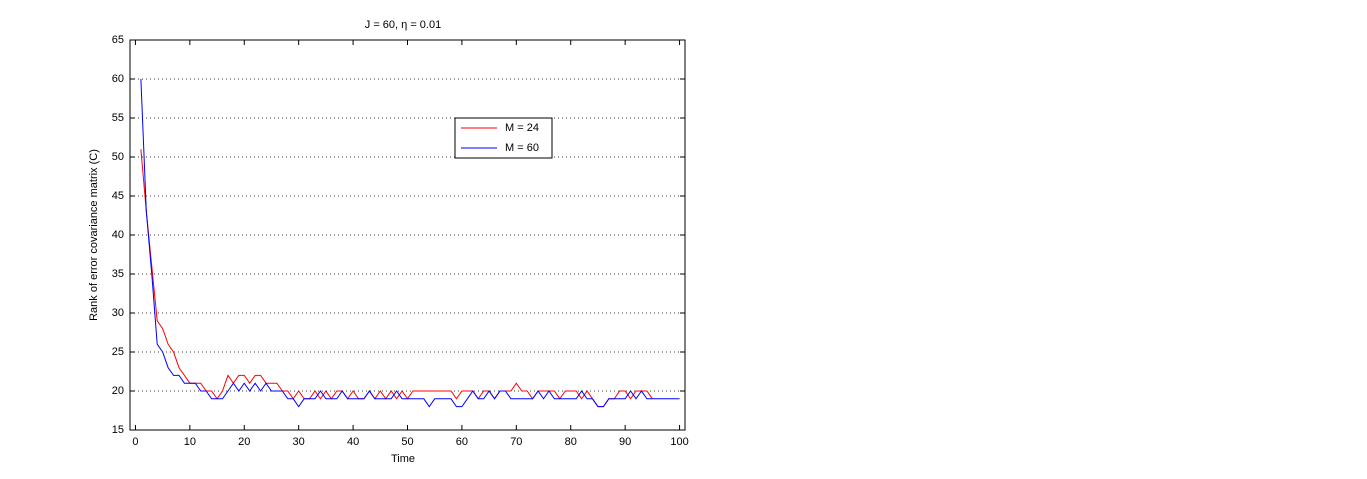 The image size is (1367, 479). What do you see at coordinates (522, 148) in the screenshot?
I see `legend-label: M = 60` at bounding box center [522, 148].